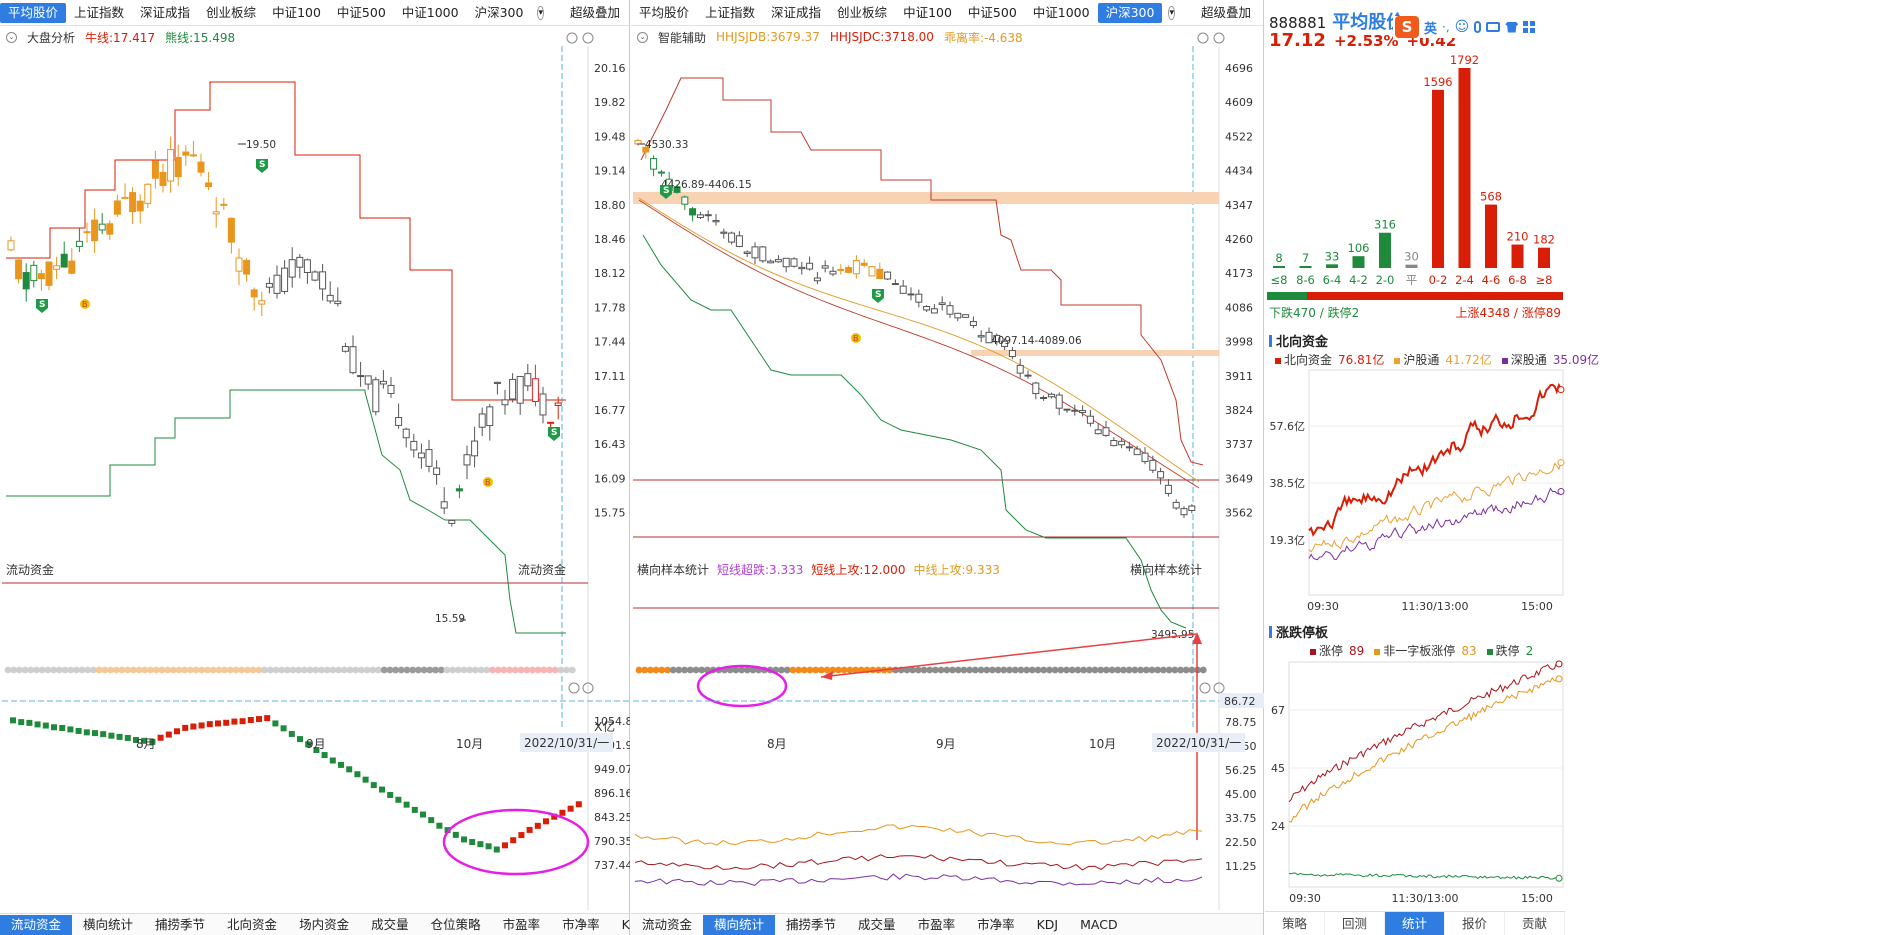 The width and height of the screenshot is (1902, 935). Describe the element at coordinates (992, 12) in the screenshot. I see `middle-tab-5: 中证500` at that location.